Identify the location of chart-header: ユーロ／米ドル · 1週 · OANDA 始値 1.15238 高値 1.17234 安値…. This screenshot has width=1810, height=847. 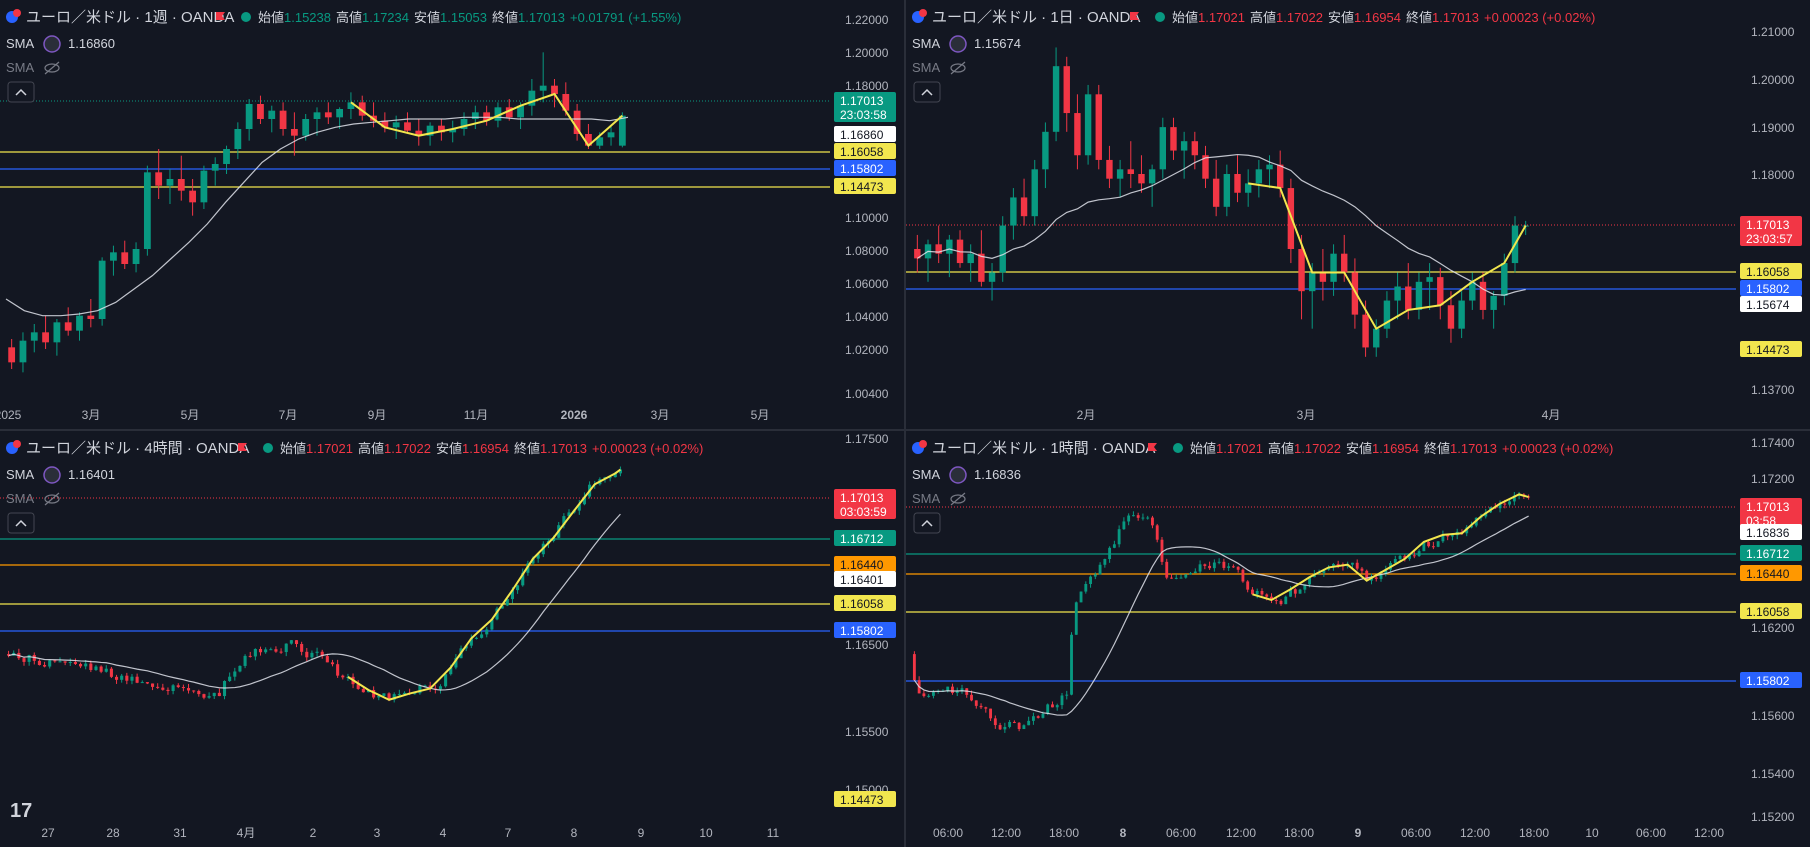
(343, 17).